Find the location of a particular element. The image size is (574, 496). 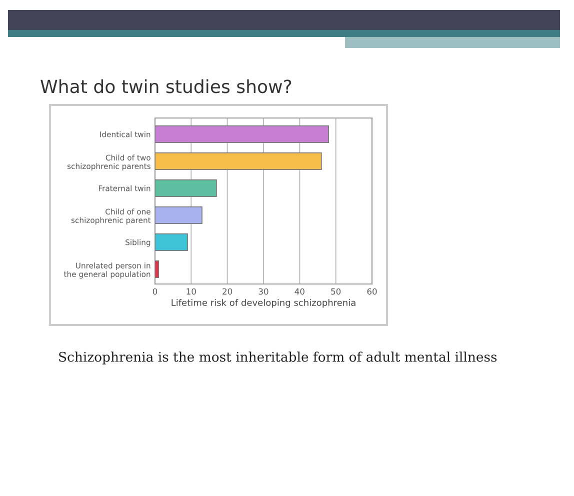

x-tick-label: 20 is located at coordinates (227, 291).